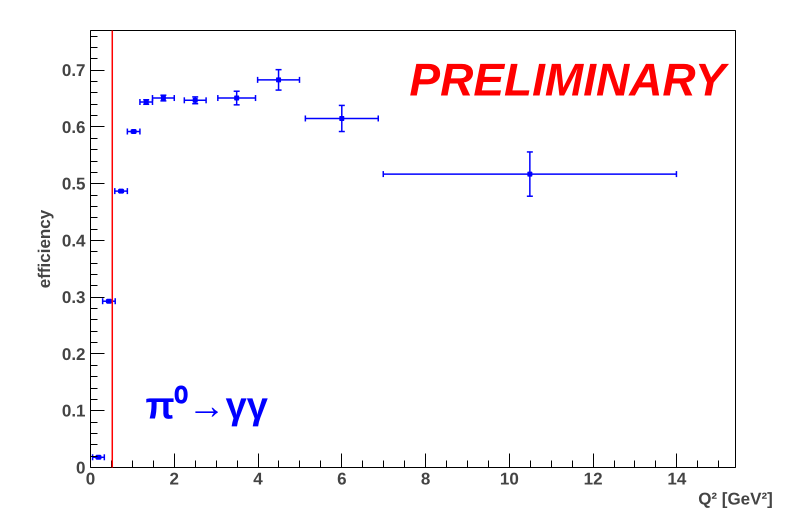  I want to click on annotation: PRELIMINARY, so click(569, 80).